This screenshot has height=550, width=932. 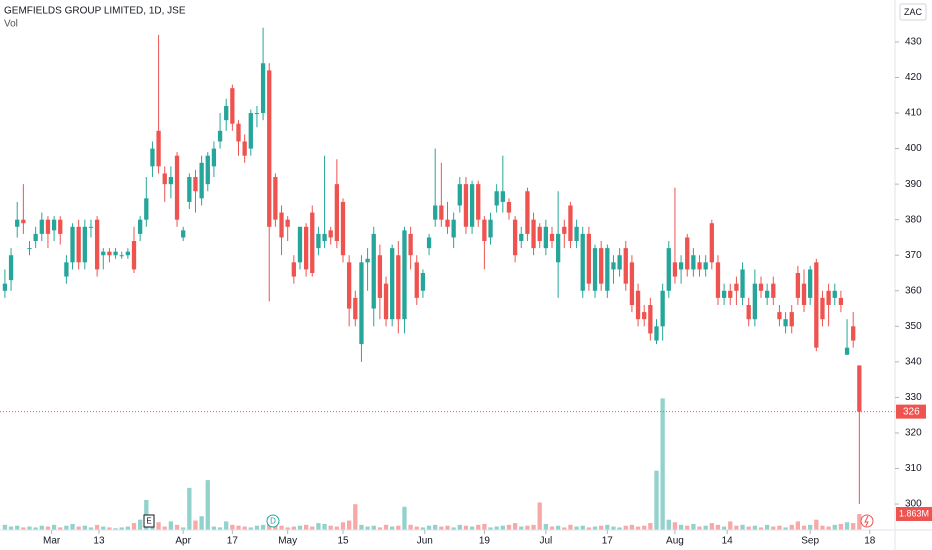 I want to click on currency-box, so click(x=913, y=12).